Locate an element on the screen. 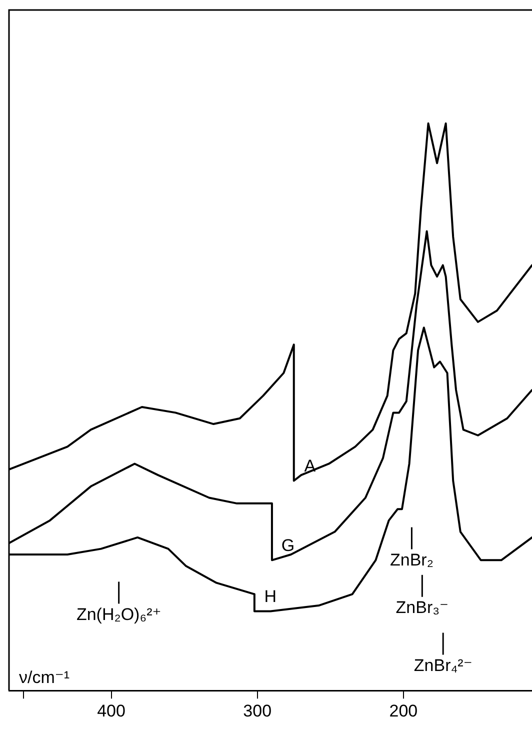 The width and height of the screenshot is (532, 729). series-label: A is located at coordinates (310, 466).